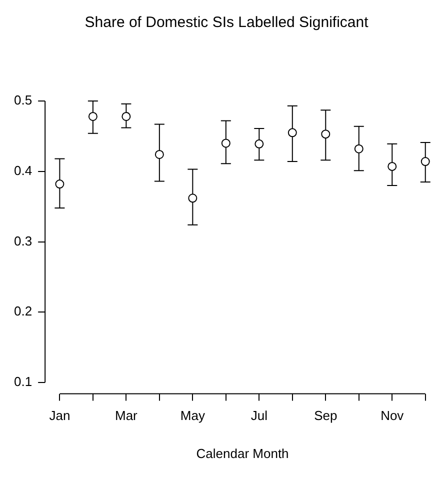 The image size is (445, 483). What do you see at coordinates (126, 416) in the screenshot?
I see `x-tick-label: Mar` at bounding box center [126, 416].